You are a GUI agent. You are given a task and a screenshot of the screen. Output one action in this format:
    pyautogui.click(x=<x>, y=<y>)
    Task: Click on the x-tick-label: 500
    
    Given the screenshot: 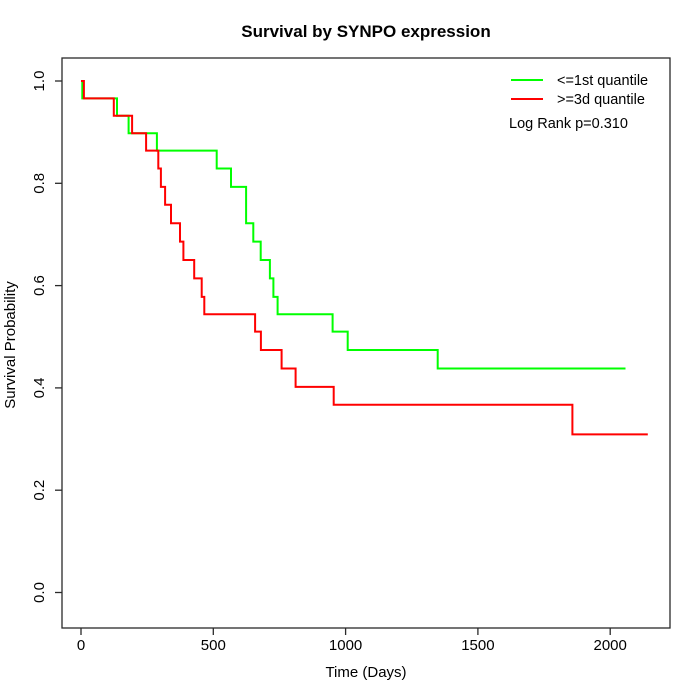 What is the action you would take?
    pyautogui.click(x=213, y=645)
    